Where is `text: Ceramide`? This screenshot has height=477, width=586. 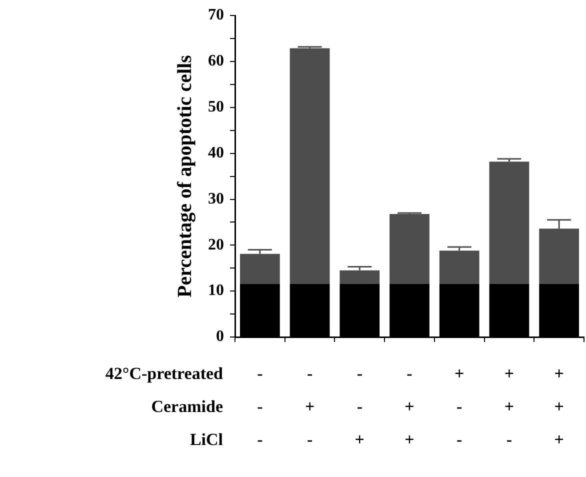 text: Ceramide is located at coordinates (187, 406).